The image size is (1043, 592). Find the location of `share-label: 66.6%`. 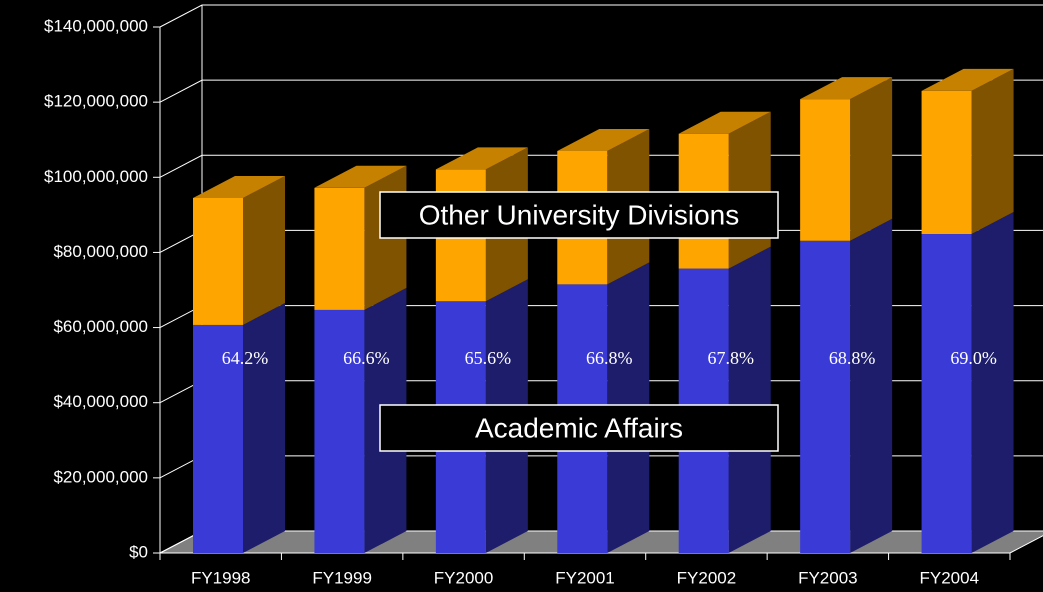

share-label: 66.6% is located at coordinates (366, 358).